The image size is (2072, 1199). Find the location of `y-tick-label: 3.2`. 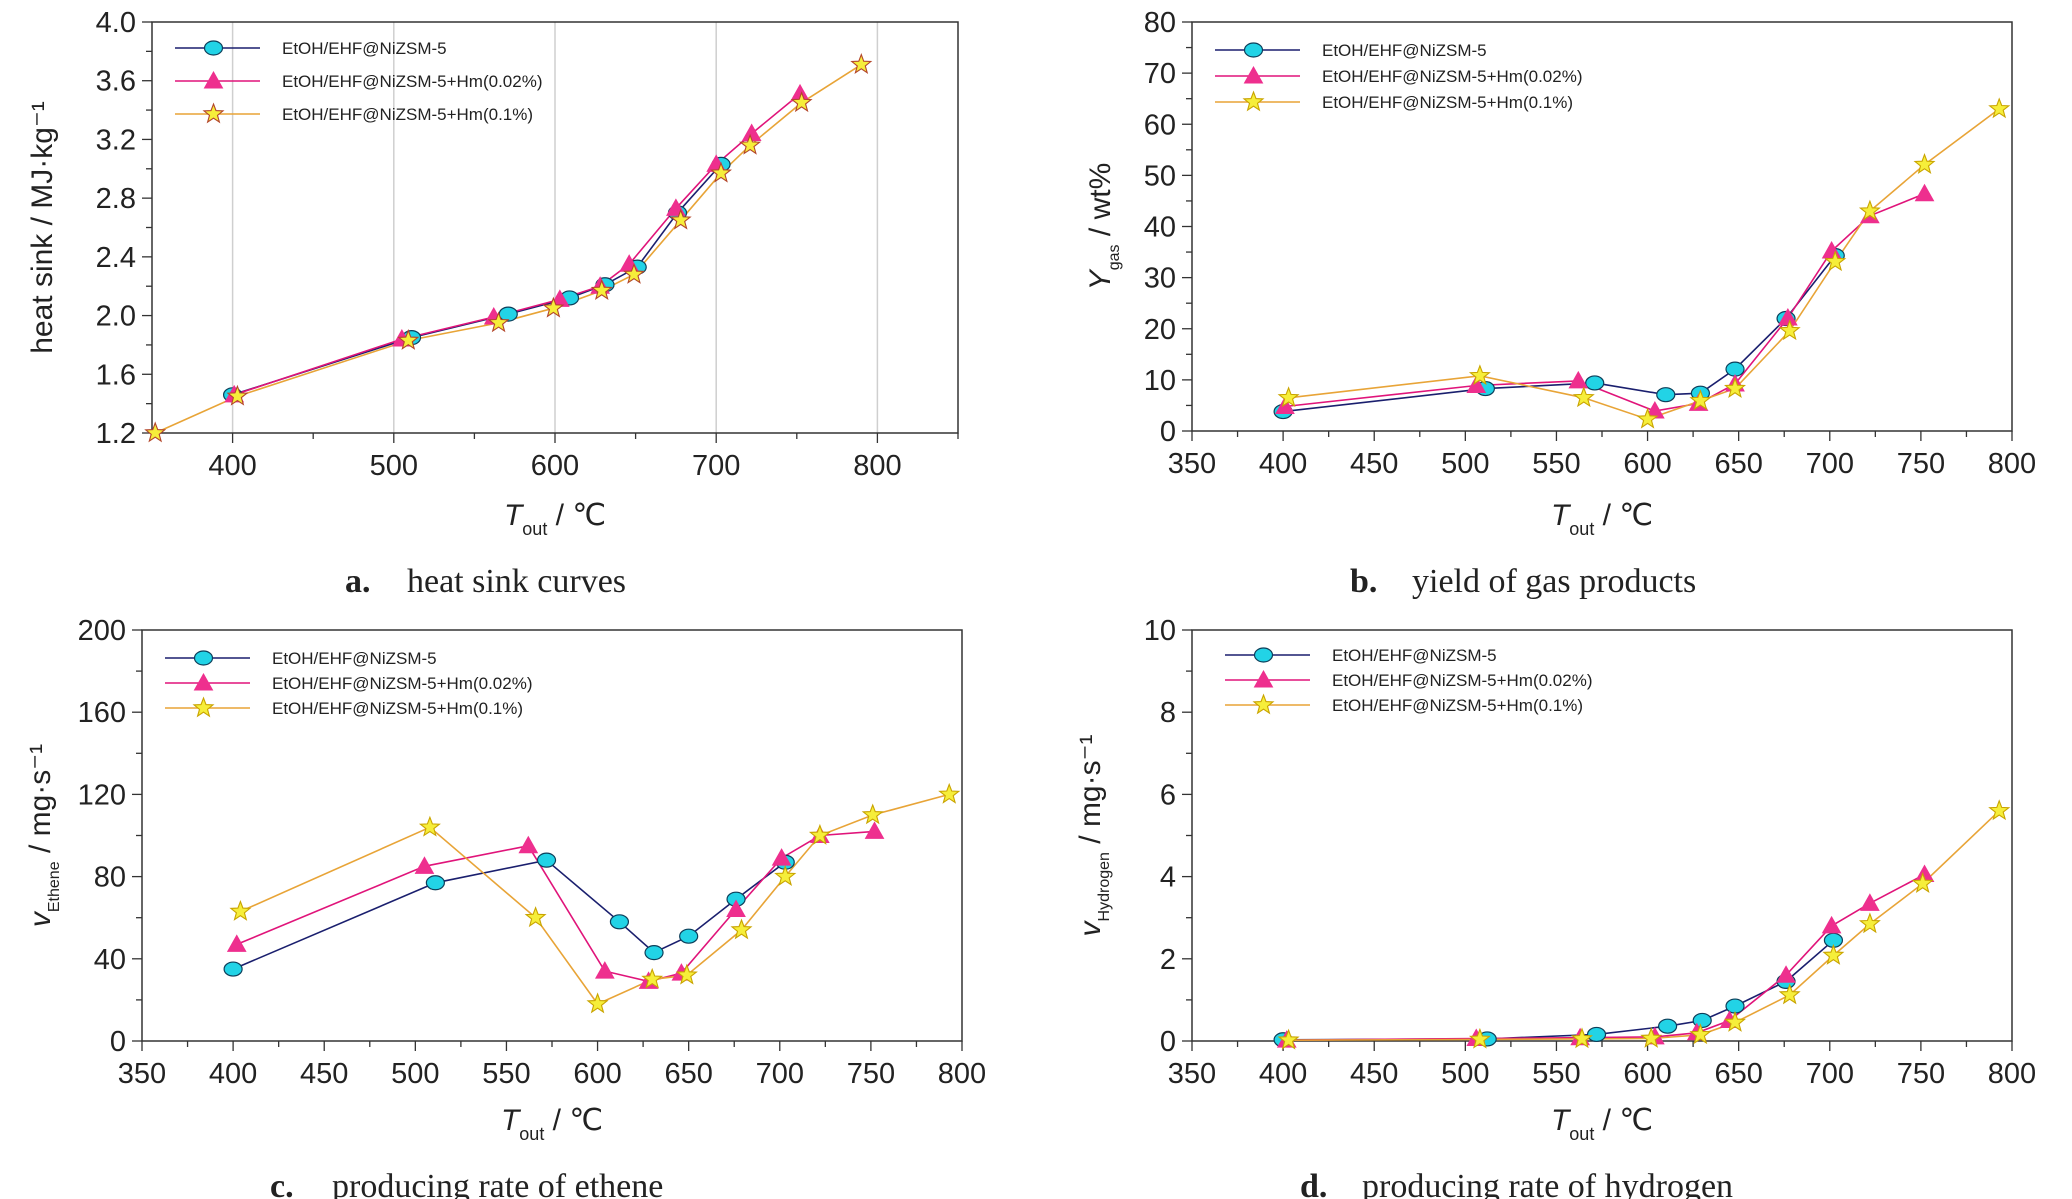

y-tick-label: 3.2 is located at coordinates (116, 140).